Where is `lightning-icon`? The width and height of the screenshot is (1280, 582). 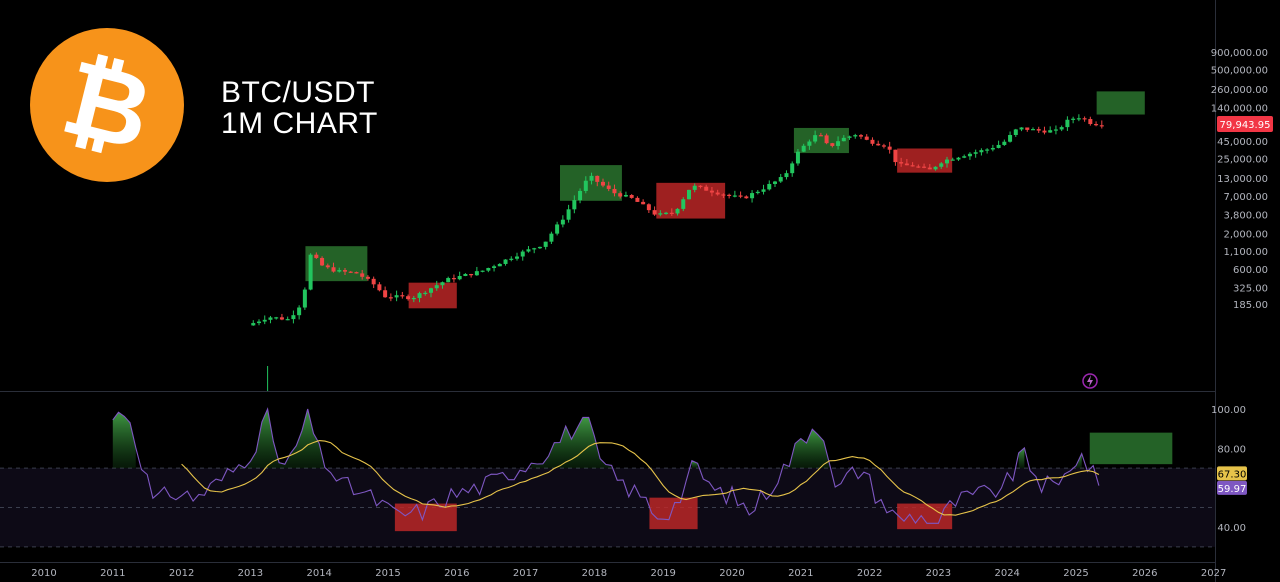 lightning-icon is located at coordinates (1090, 381).